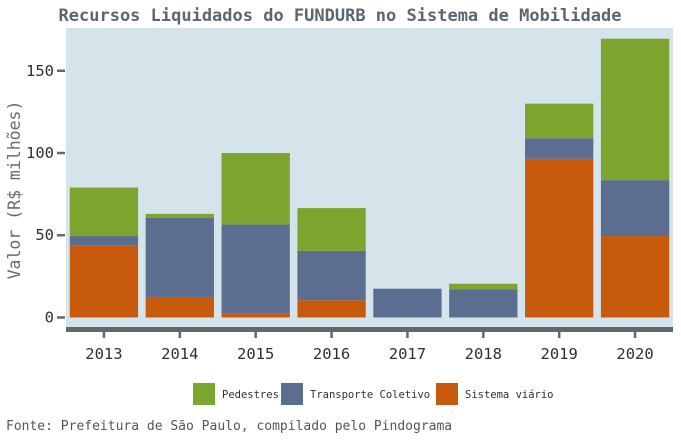 The width and height of the screenshot is (681, 441). What do you see at coordinates (559, 121) in the screenshot?
I see `bar-2019-pedestres` at bounding box center [559, 121].